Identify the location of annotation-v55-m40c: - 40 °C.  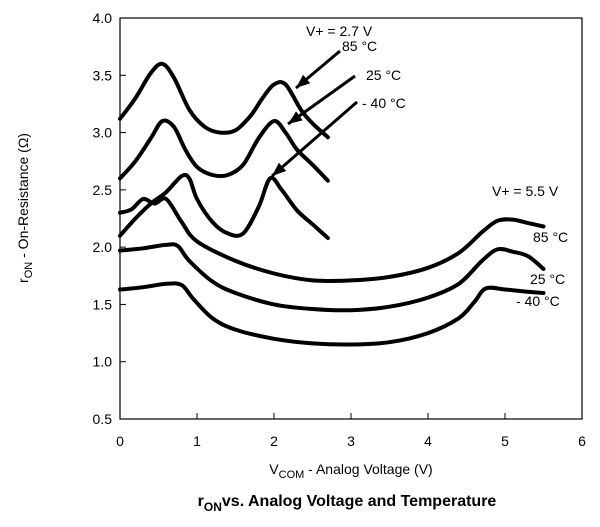
(538, 301).